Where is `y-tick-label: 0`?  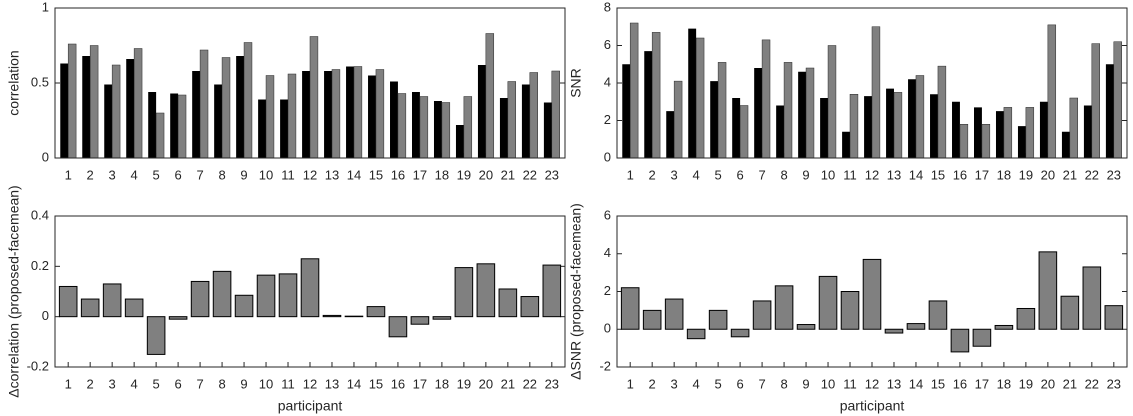
y-tick-label: 0 is located at coordinates (45, 156).